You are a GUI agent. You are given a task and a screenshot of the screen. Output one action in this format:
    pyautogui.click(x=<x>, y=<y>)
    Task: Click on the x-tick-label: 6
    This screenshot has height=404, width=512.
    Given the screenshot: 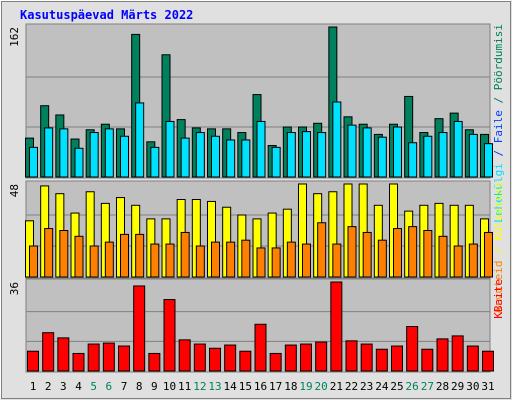 What is the action you would take?
    pyautogui.click(x=109, y=386)
    